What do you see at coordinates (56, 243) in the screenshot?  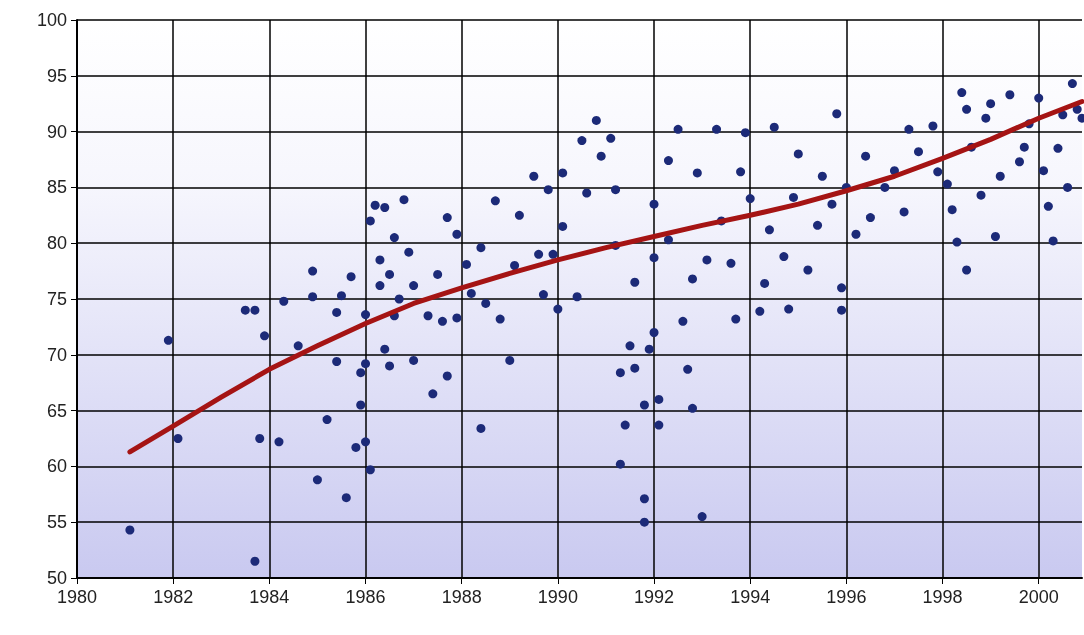 I see `y-tick-label: 80` at bounding box center [56, 243].